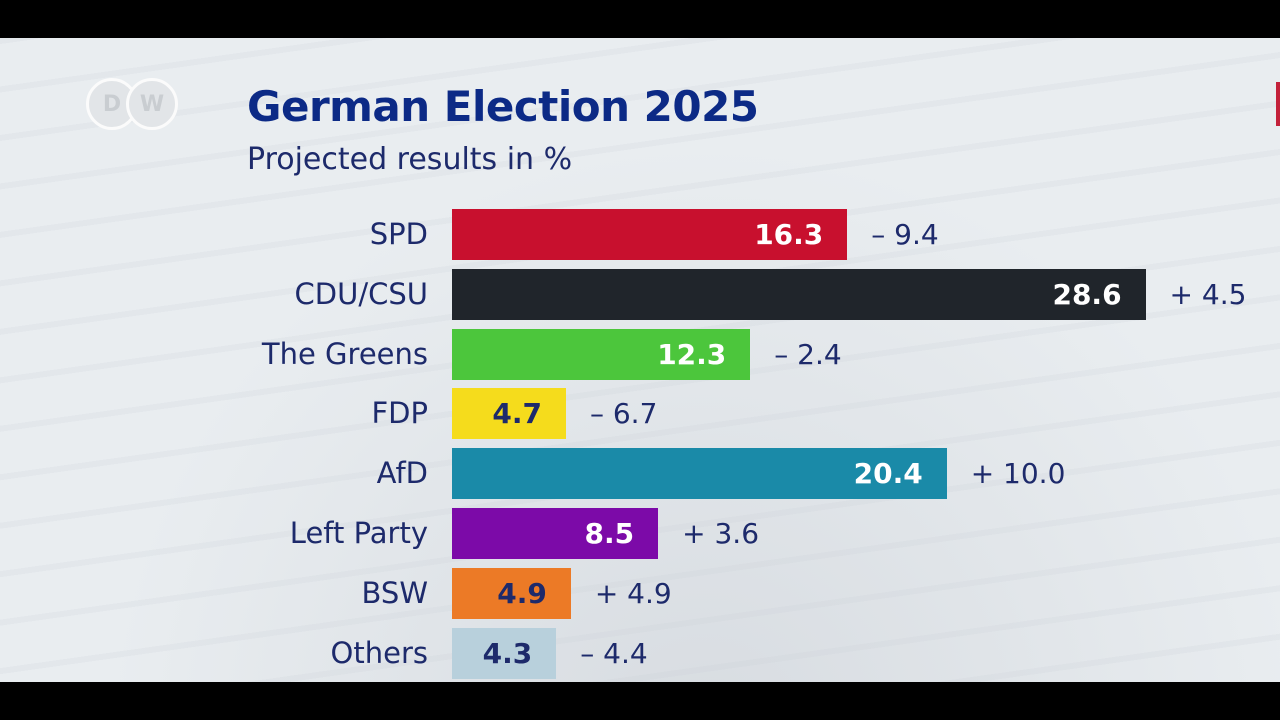 This screenshot has width=1280, height=720. I want to click on change-label: – 6.7, so click(623, 414).